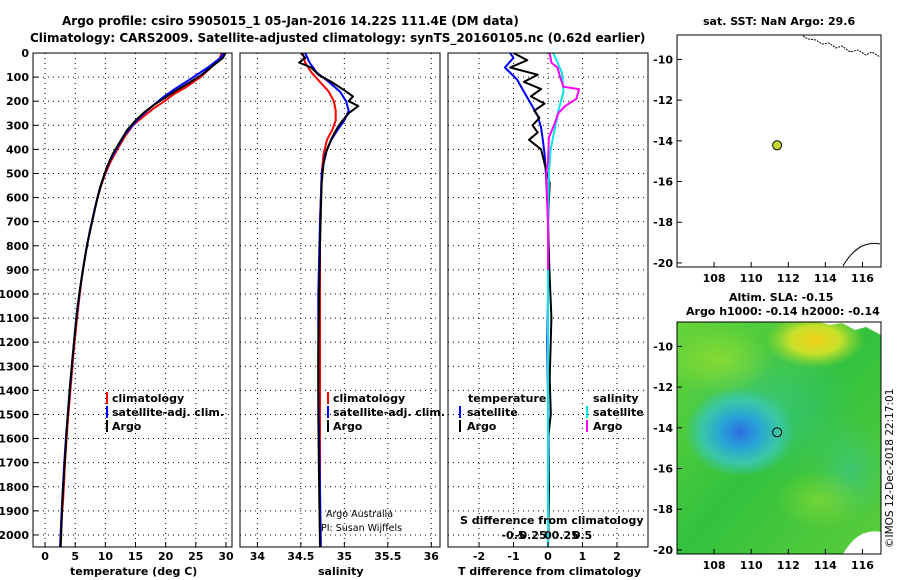 The image size is (900, 580). I want to click on x-tick-label-salinity: 0.25, so click(565, 535).